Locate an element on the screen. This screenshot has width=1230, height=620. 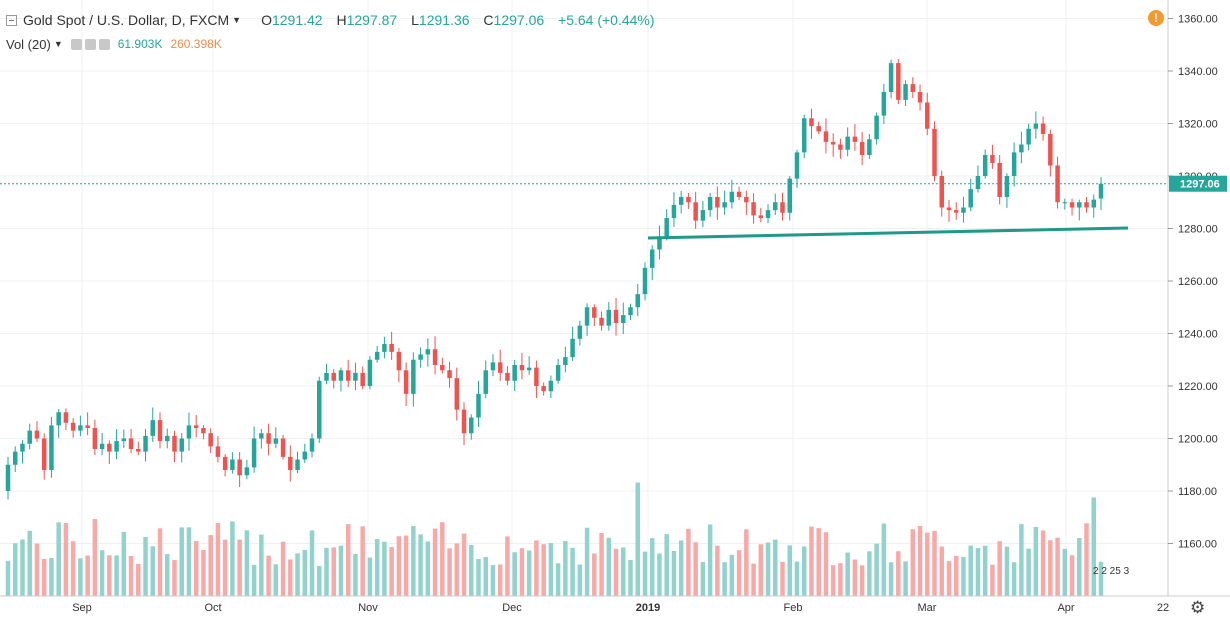
y-tick-label: 1280.00 is located at coordinates (1198, 230).